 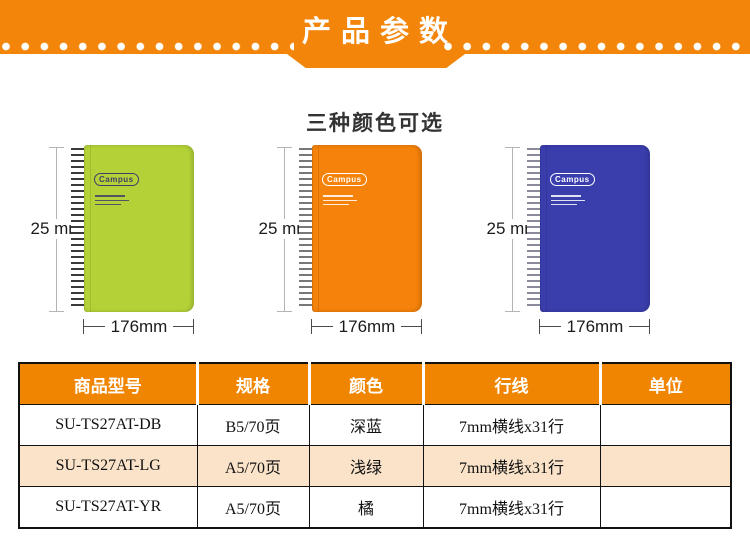 I want to click on col-header-unit: 单位, so click(x=664, y=384).